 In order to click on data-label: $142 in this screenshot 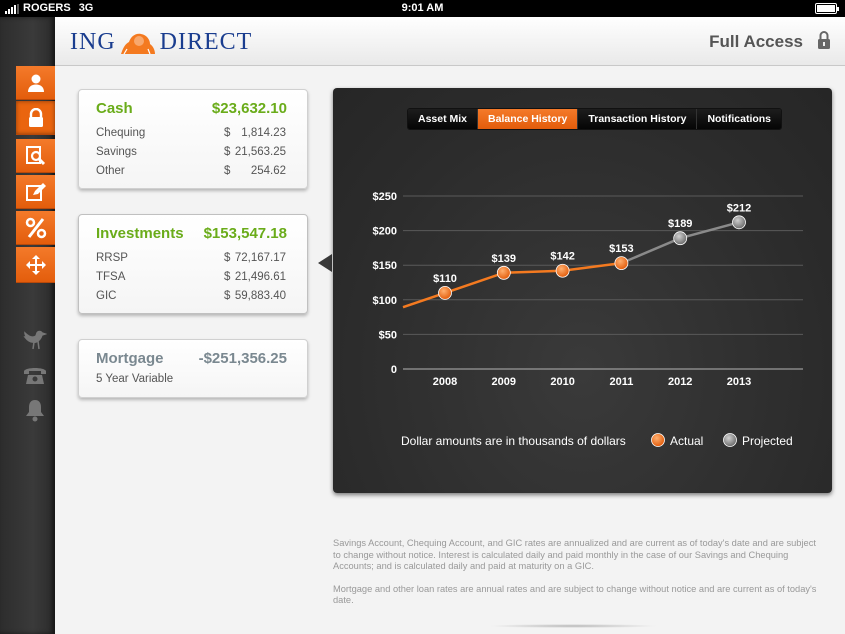, I will do `click(562, 257)`.